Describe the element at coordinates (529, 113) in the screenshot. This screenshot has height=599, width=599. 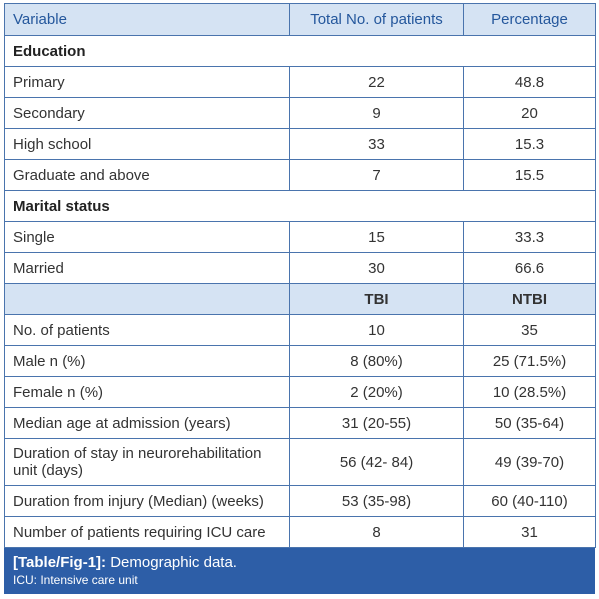
I see `value-cell: 20` at that location.